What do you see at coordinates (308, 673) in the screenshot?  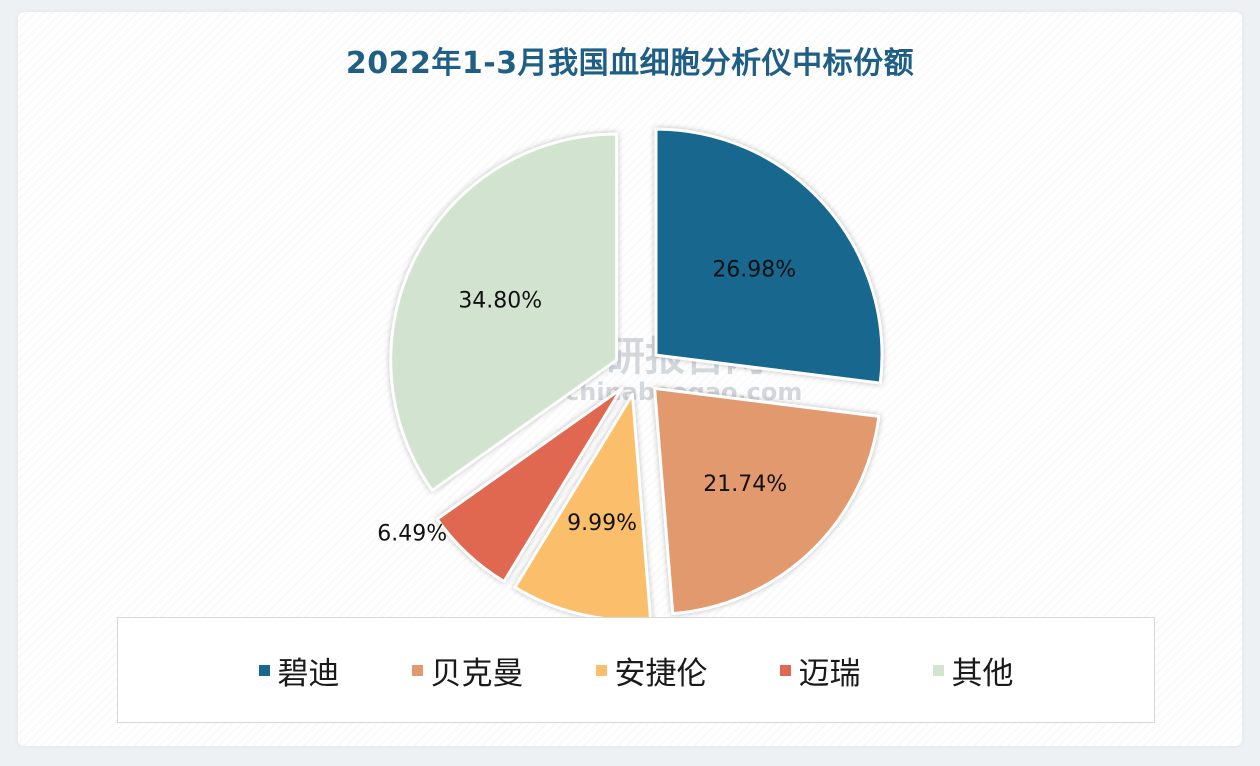 I see `legend-label: 碧迪` at bounding box center [308, 673].